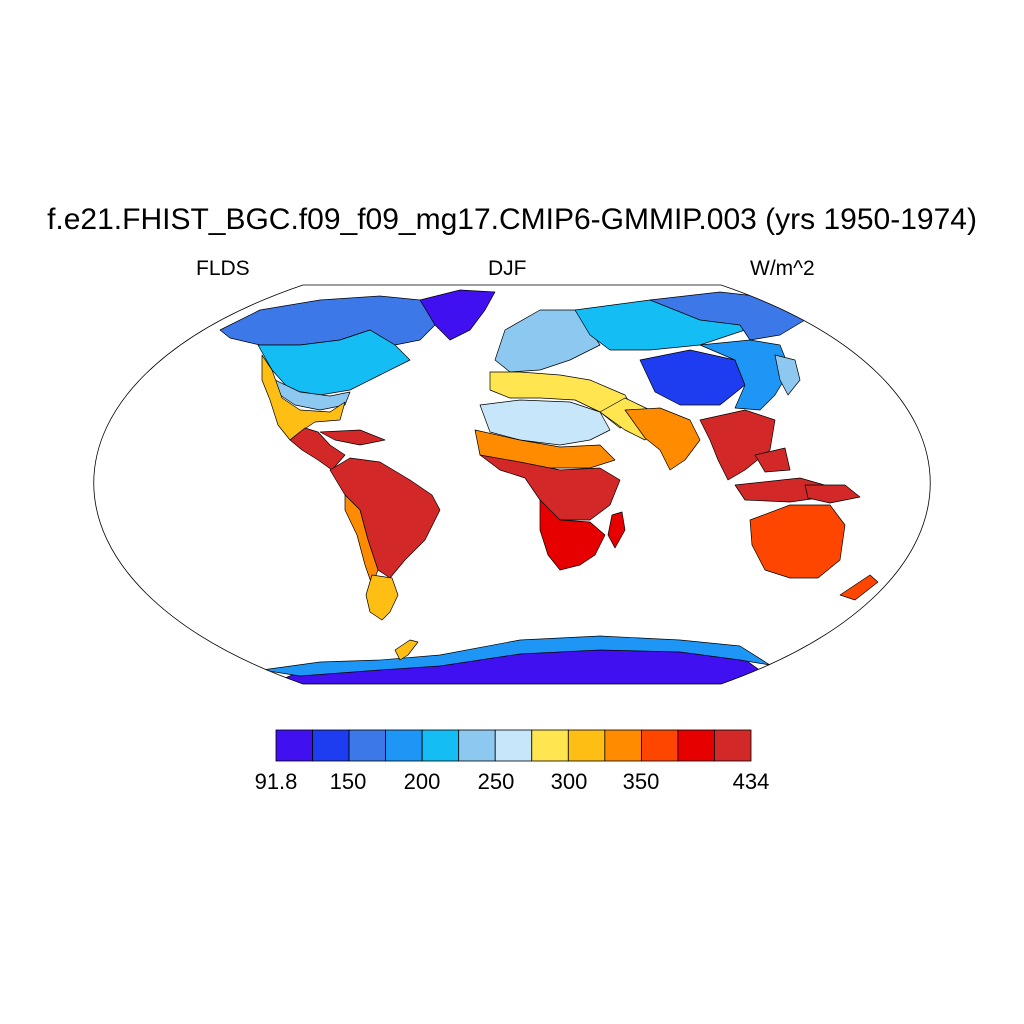  What do you see at coordinates (496, 781) in the screenshot?
I see `colorbar-tick-label: 250` at bounding box center [496, 781].